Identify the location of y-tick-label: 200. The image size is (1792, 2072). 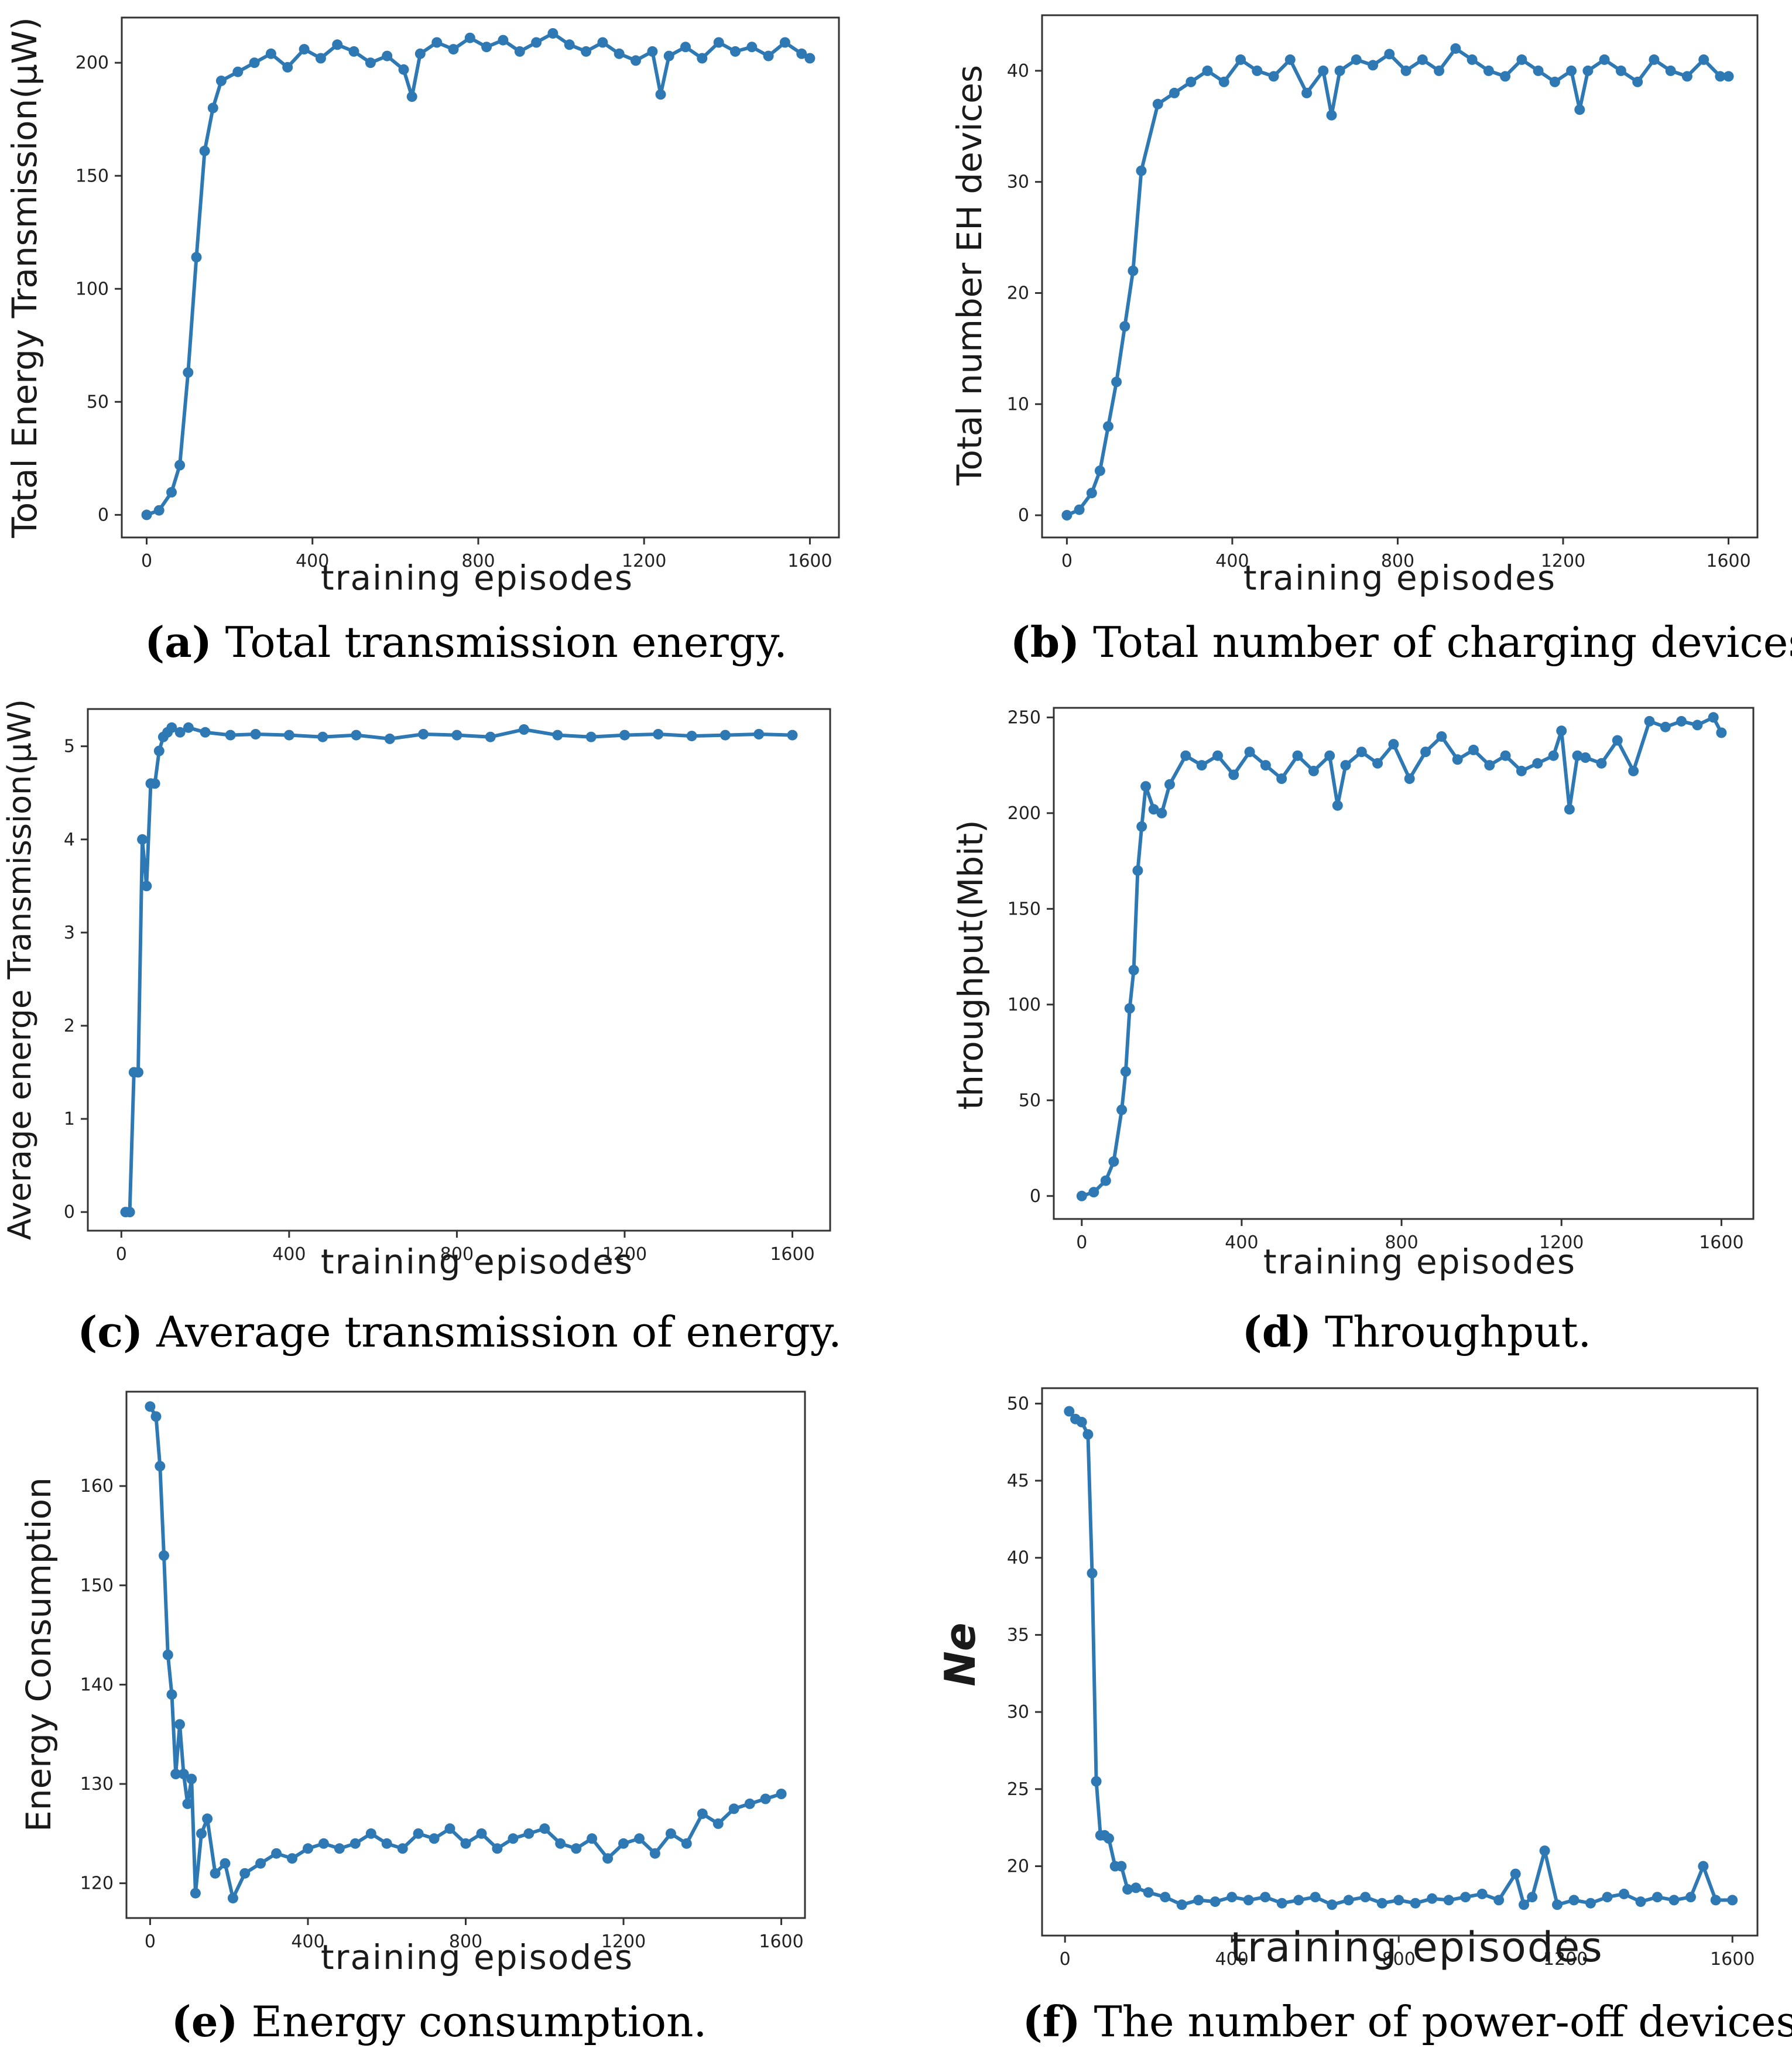
(92, 63).